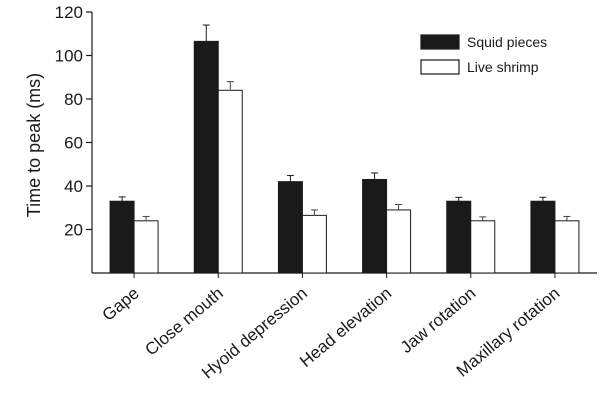  I want to click on legend: Squid pieces Live shrimp, so click(483, 54).